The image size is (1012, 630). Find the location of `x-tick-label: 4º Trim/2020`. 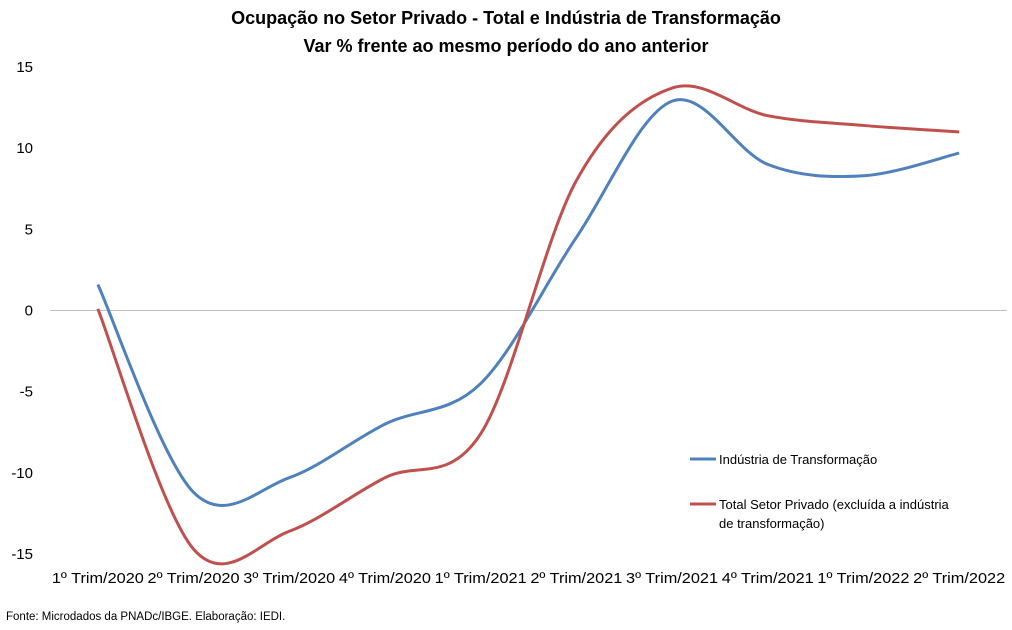

x-tick-label: 4º Trim/2020 is located at coordinates (385, 578).